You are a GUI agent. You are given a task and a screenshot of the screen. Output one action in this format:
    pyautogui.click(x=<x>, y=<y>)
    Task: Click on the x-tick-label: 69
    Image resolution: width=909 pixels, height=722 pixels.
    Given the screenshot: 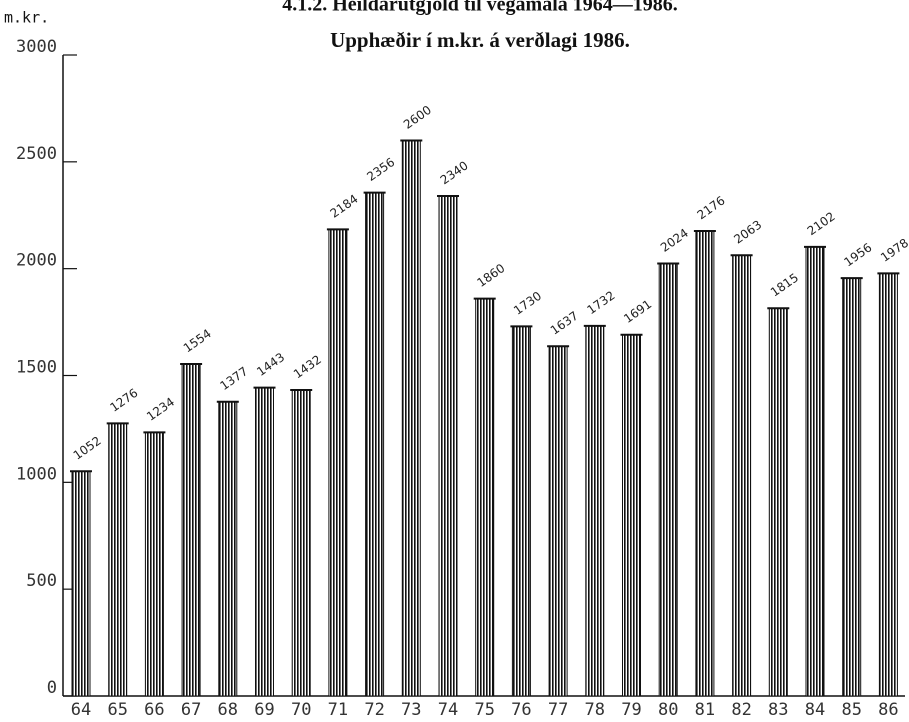 What is the action you would take?
    pyautogui.click(x=264, y=710)
    